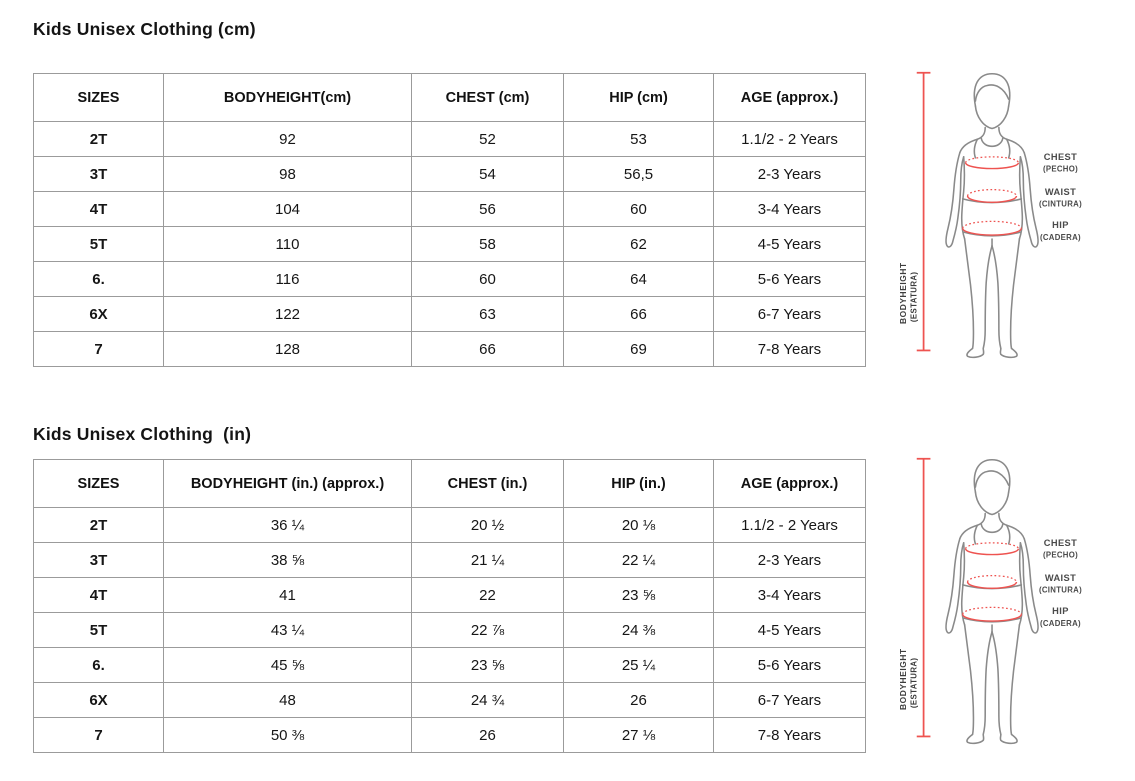 This screenshot has width=1135, height=781. I want to click on column-header: BODYHEIGHT (in.) (approx.), so click(287, 483).